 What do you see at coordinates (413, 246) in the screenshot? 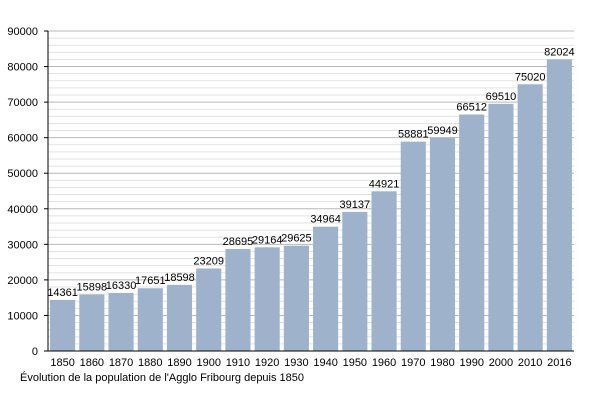
I see `bar-1970` at bounding box center [413, 246].